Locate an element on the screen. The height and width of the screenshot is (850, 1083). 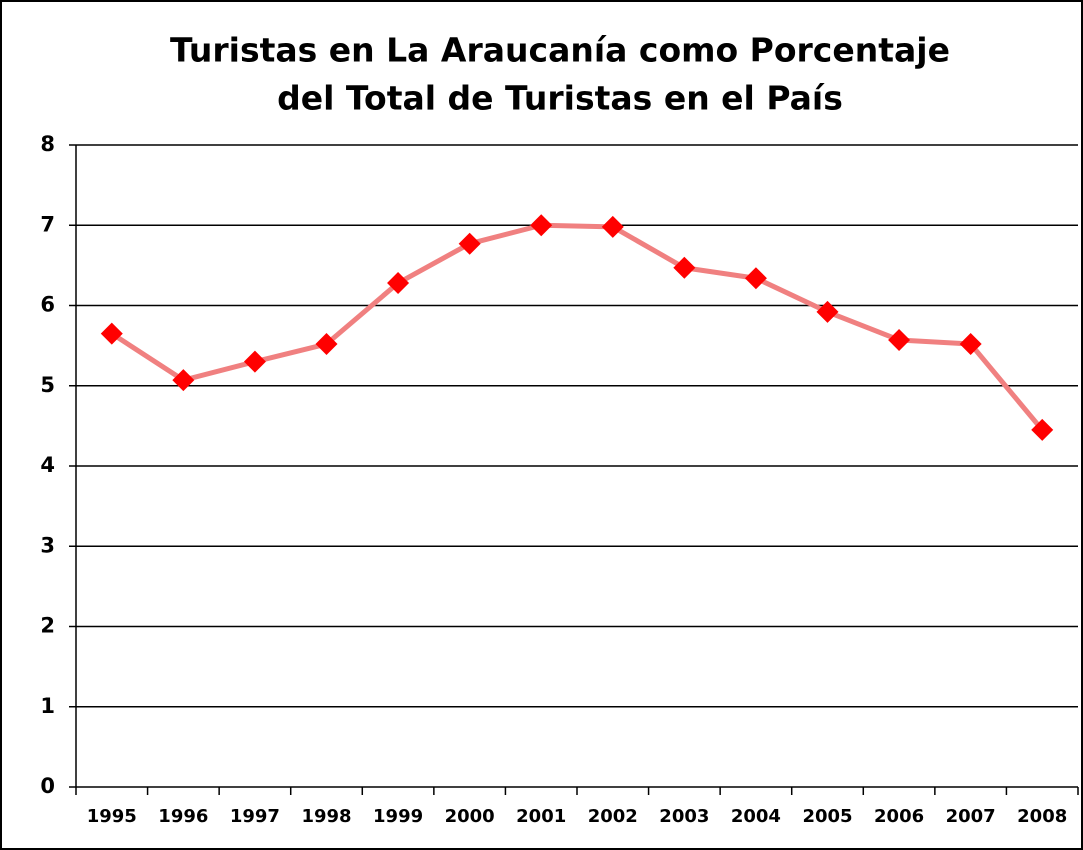
x-tick-label: 1999 is located at coordinates (398, 816).